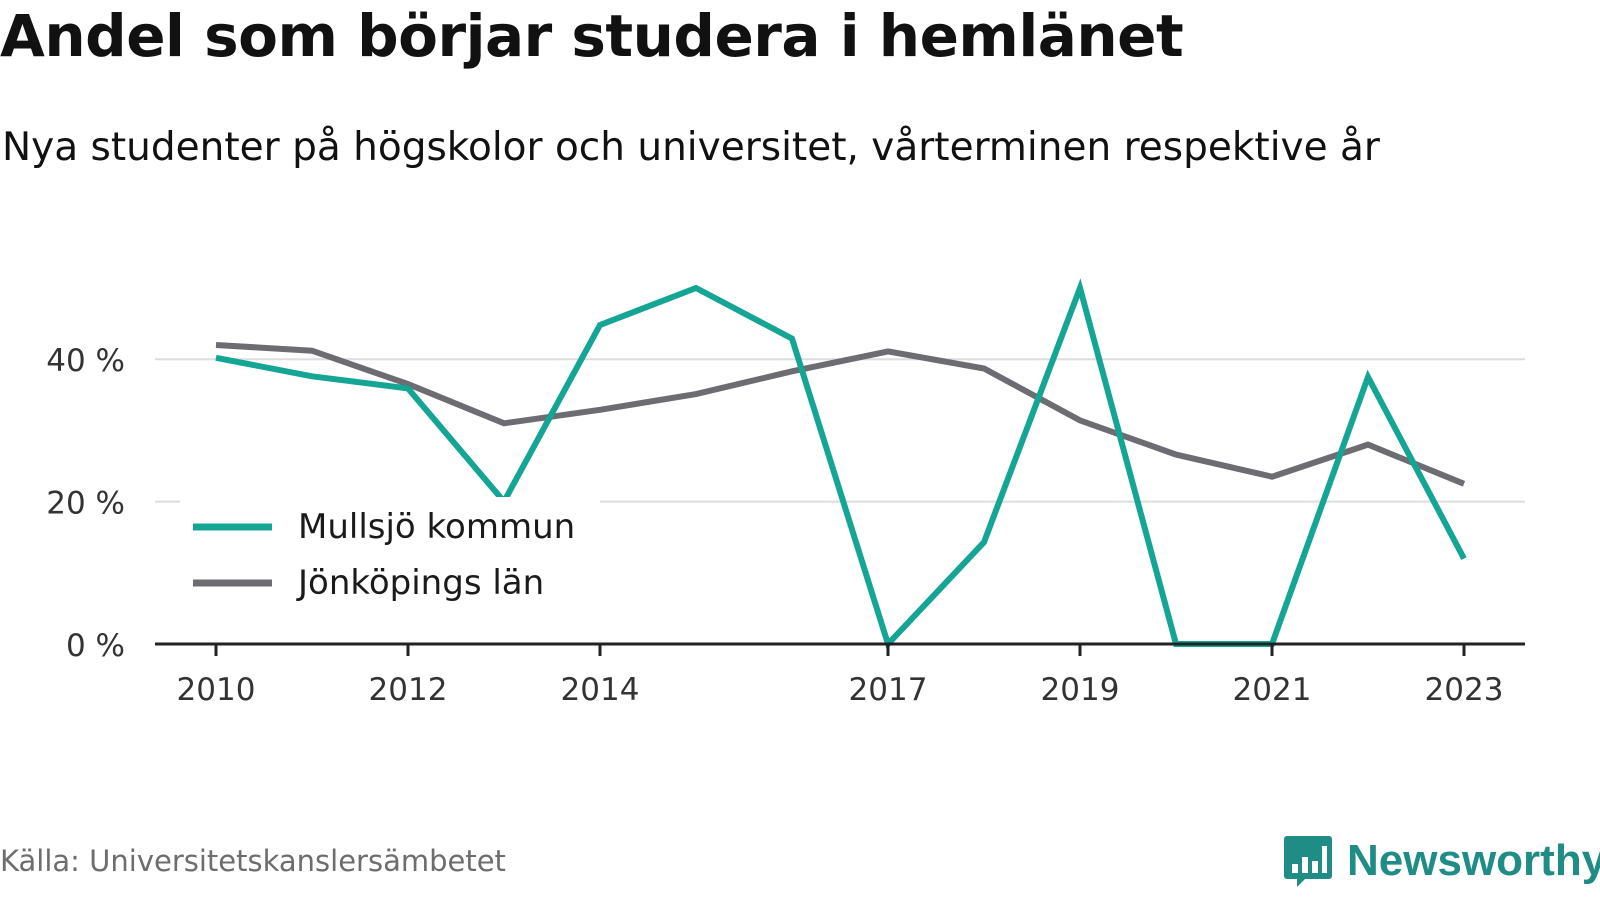  What do you see at coordinates (85, 361) in the screenshot?
I see `y-tick-label: 40 %` at bounding box center [85, 361].